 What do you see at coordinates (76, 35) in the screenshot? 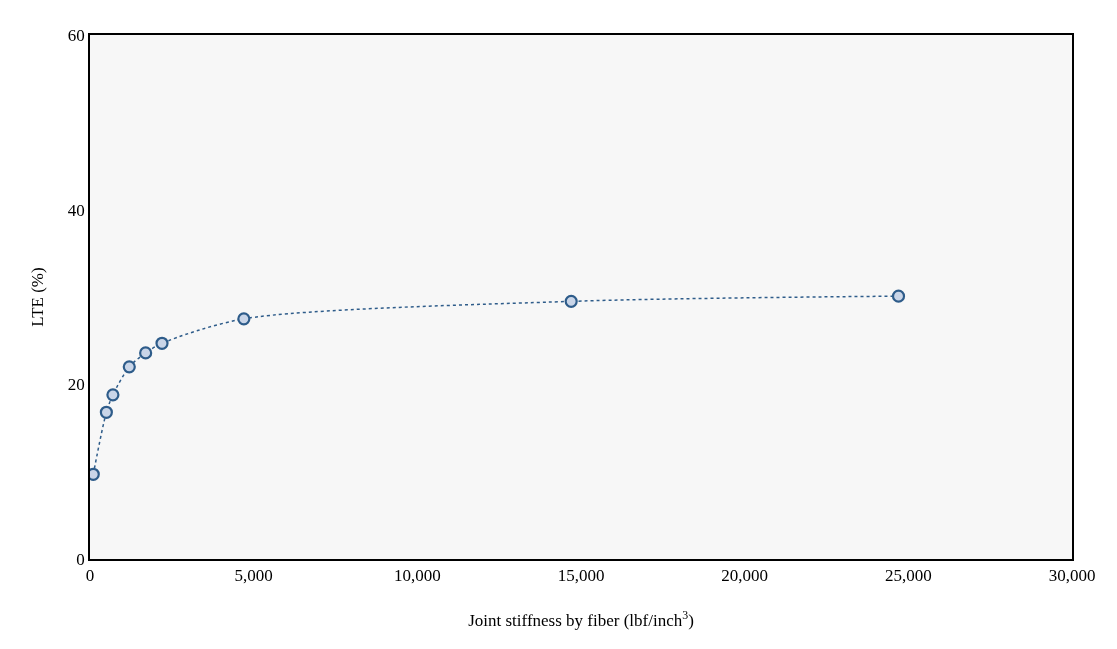
I see `y-tick-label: 60` at bounding box center [76, 35].